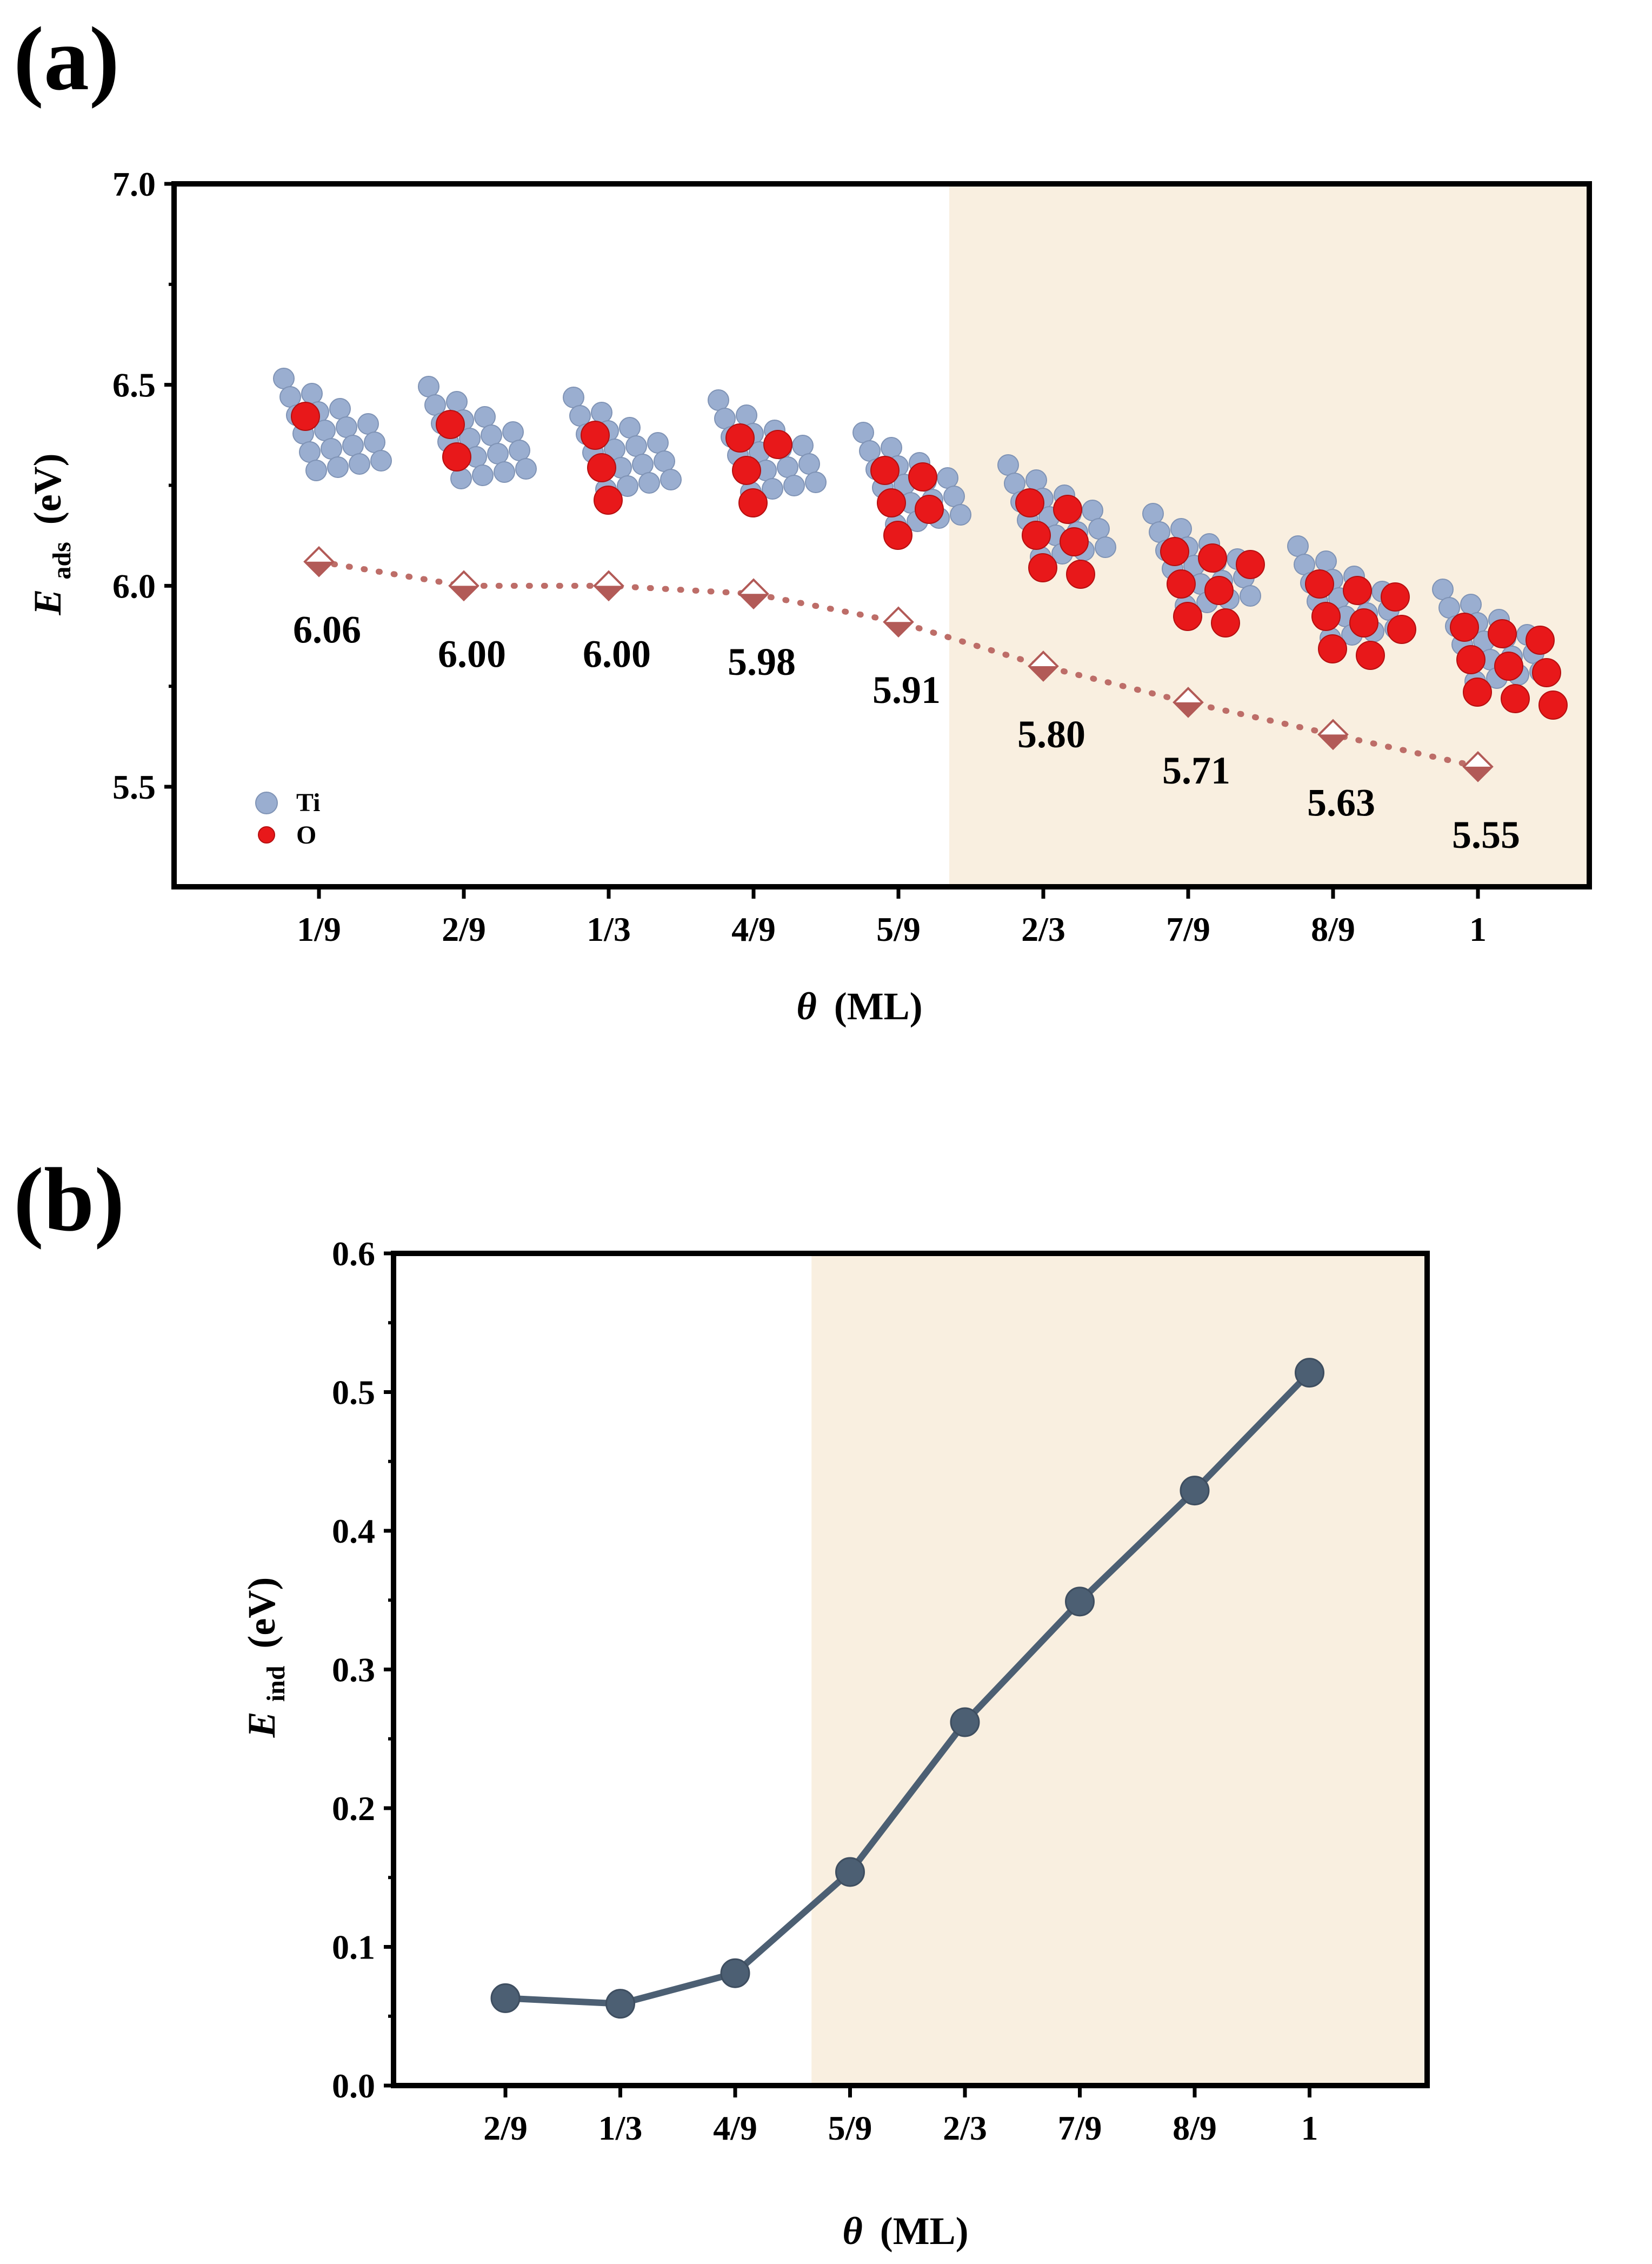  I want to click on x-tick-label: 1/3, so click(609, 929).